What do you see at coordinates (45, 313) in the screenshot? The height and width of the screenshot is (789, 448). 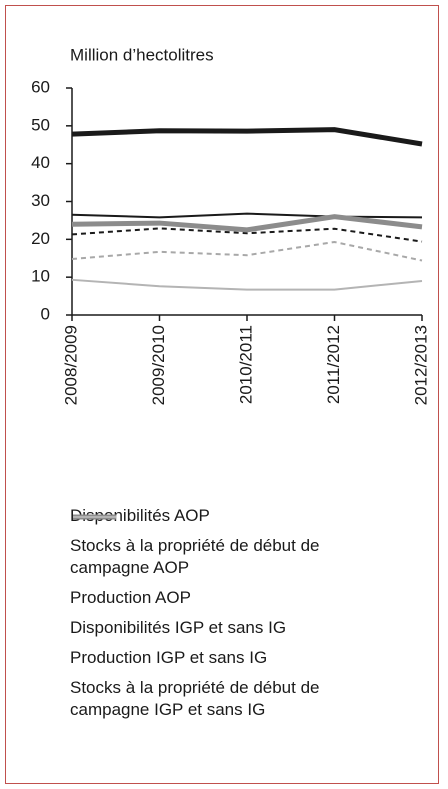 I see `y-tick-label: 0` at bounding box center [45, 313].